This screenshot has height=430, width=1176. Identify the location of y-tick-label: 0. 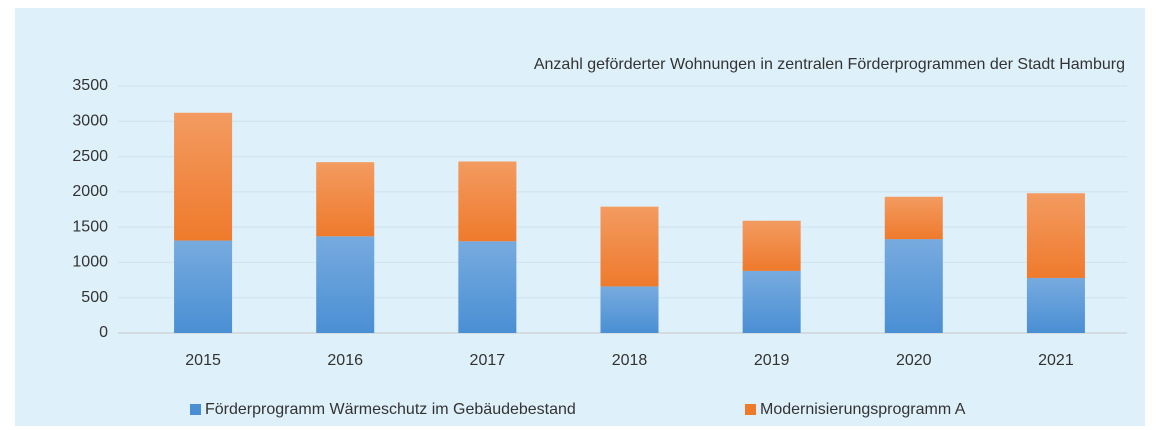
(103, 332).